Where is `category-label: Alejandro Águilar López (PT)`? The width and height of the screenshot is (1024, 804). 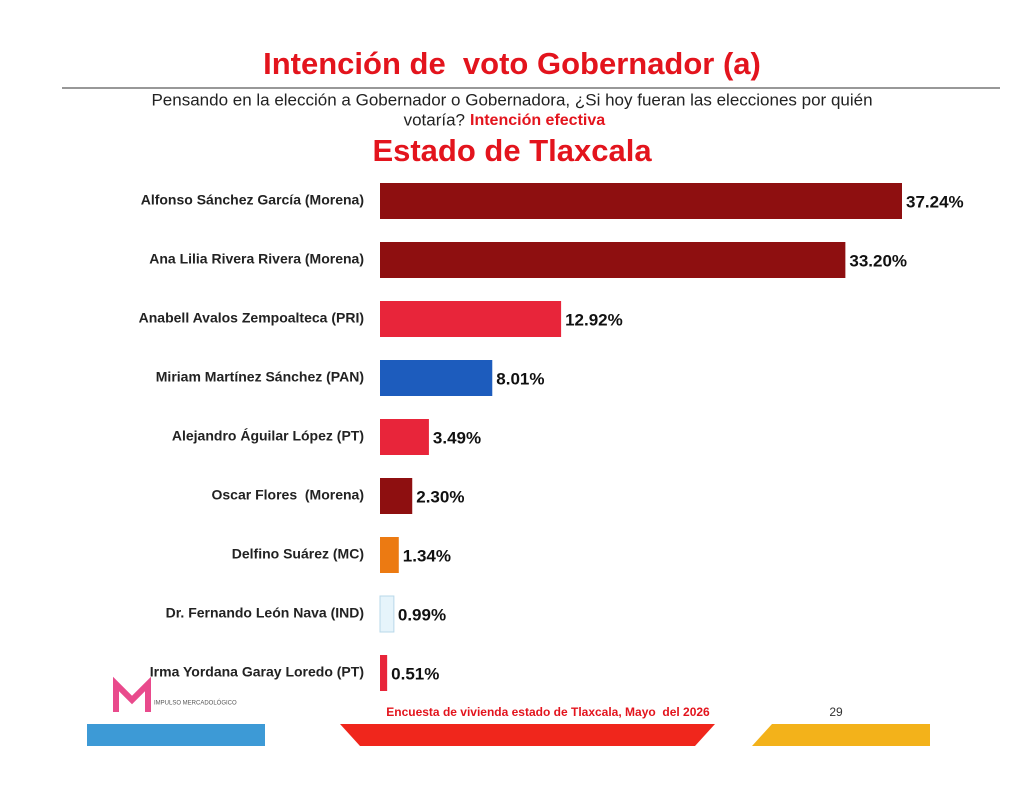
category-label: Alejandro Águilar López (PT) is located at coordinates (268, 436).